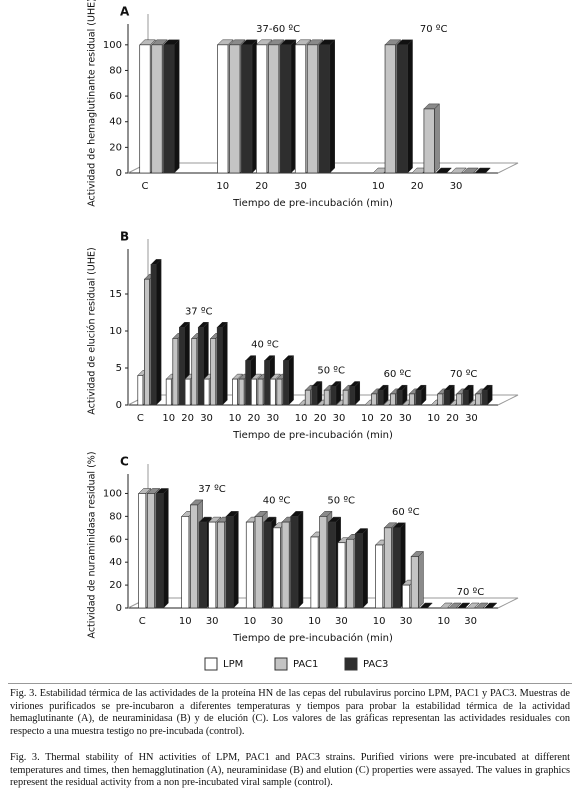 The height and width of the screenshot is (812, 580). I want to click on group-label: 37-60 ºC, so click(278, 29).